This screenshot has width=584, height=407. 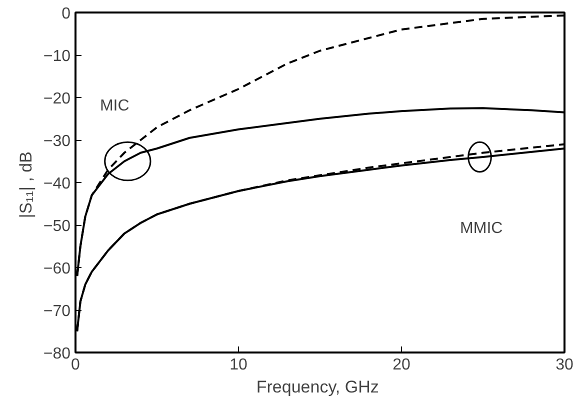 What do you see at coordinates (57, 311) in the screenshot?
I see `y-tick-label: −70` at bounding box center [57, 311].